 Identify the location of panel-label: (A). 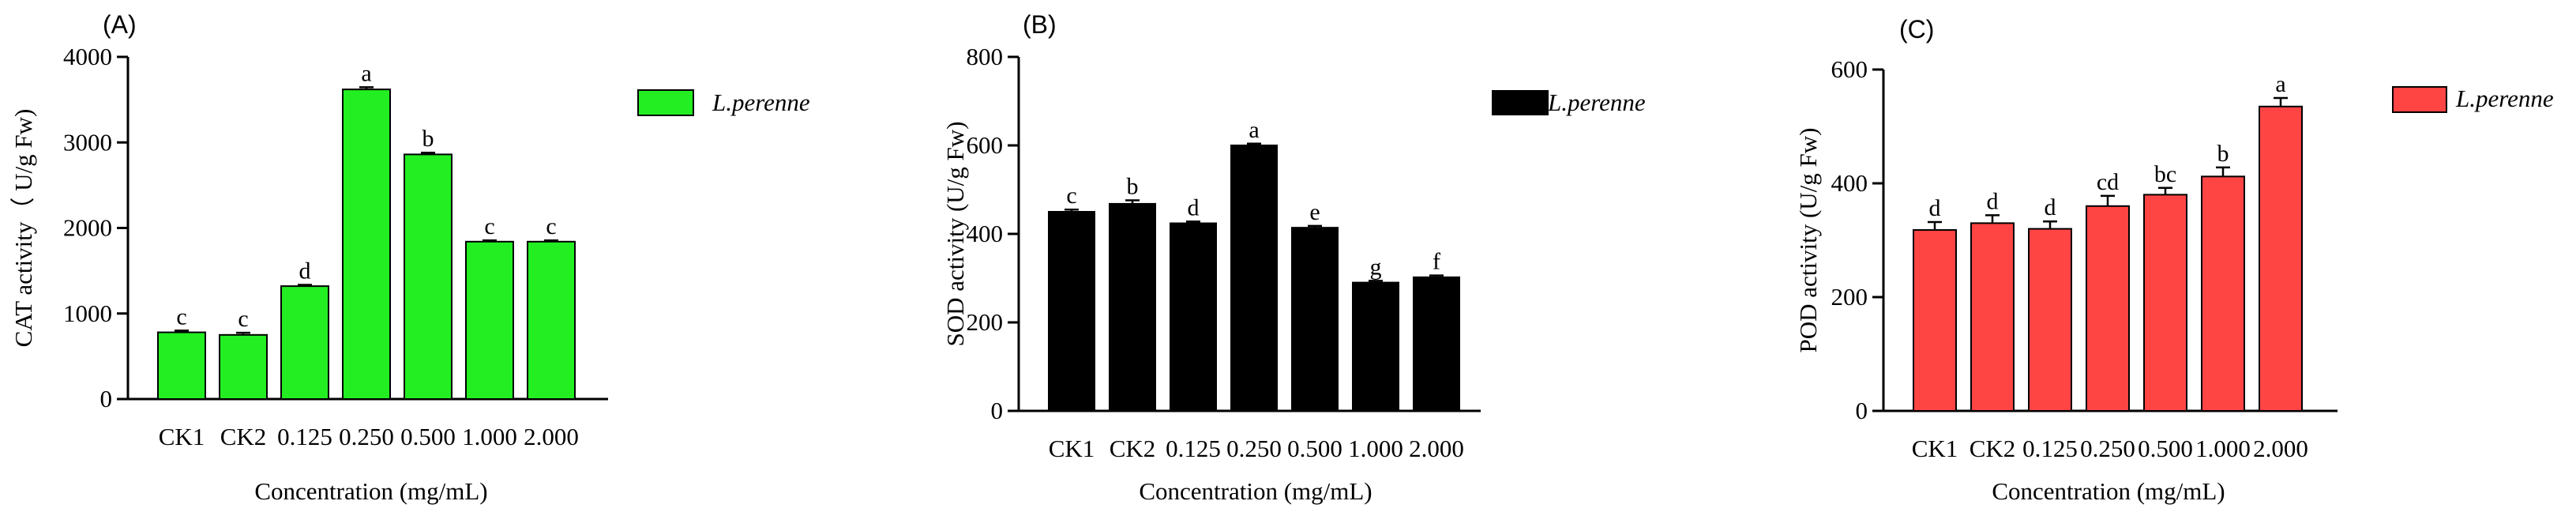
(120, 25).